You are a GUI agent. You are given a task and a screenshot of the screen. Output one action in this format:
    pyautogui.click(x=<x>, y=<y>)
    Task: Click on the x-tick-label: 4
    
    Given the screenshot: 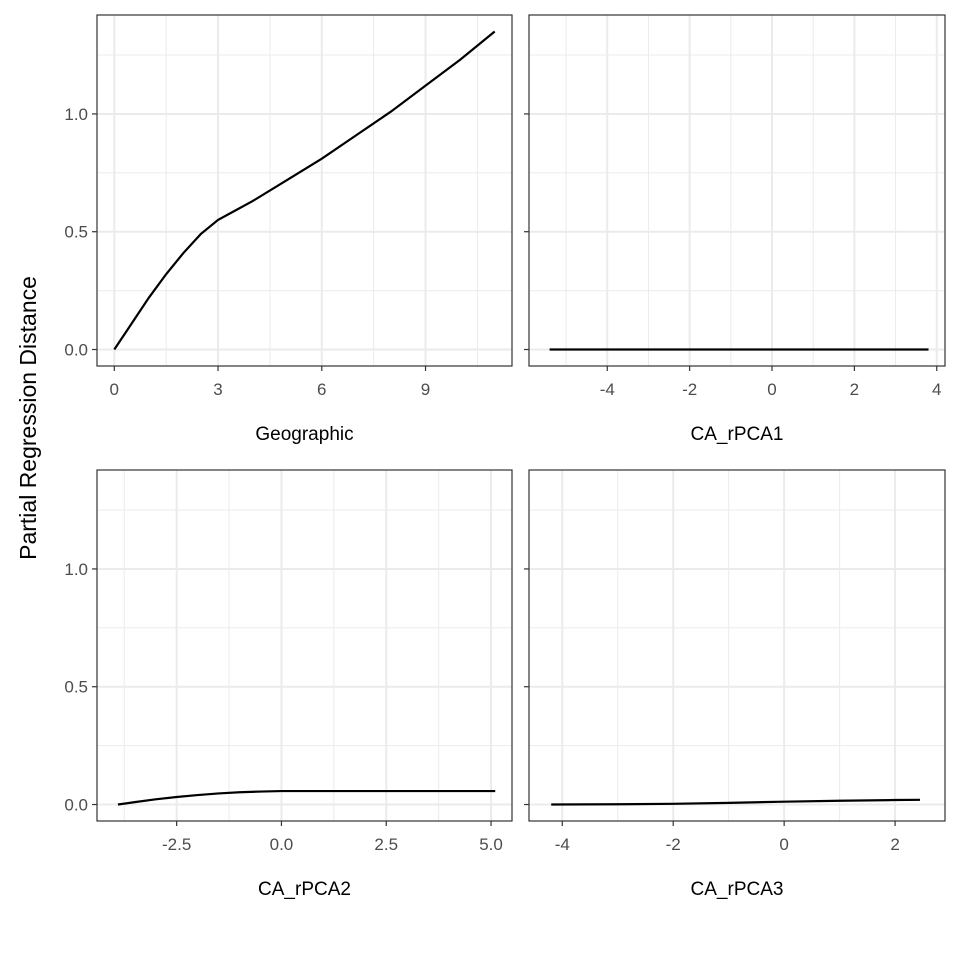 What is the action you would take?
    pyautogui.click(x=936, y=389)
    